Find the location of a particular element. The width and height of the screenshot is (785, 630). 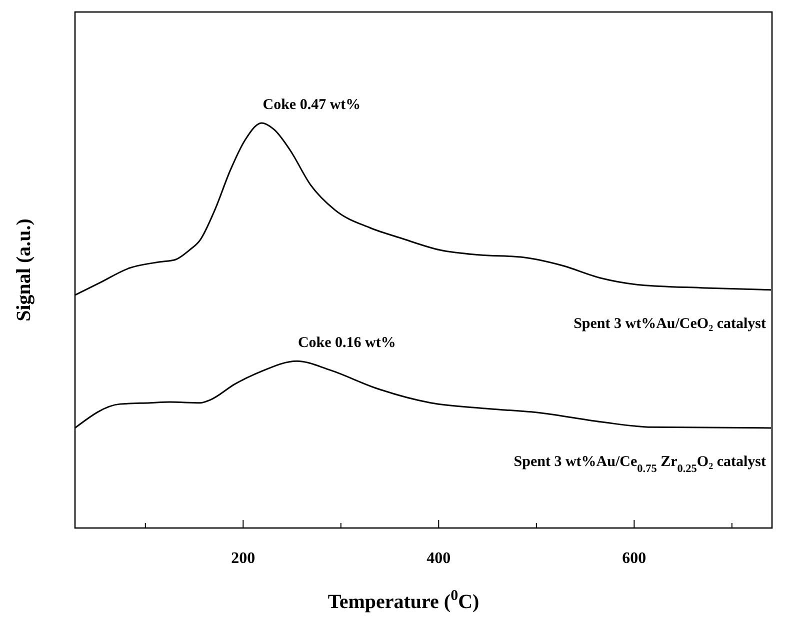

y-axis-title: Signal (a.u.) is located at coordinates (24, 270).